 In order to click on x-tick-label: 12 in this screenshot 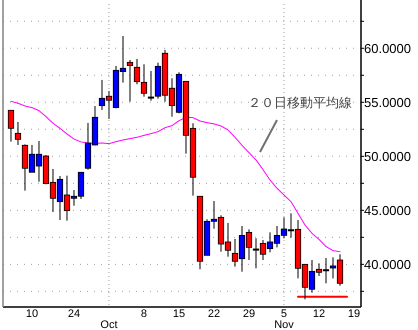, I will do `click(319, 314)`.